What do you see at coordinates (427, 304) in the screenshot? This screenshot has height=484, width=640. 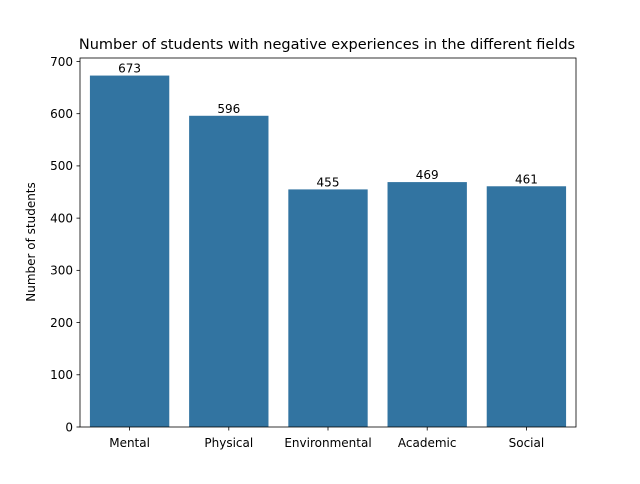 I see `bar-academic` at bounding box center [427, 304].